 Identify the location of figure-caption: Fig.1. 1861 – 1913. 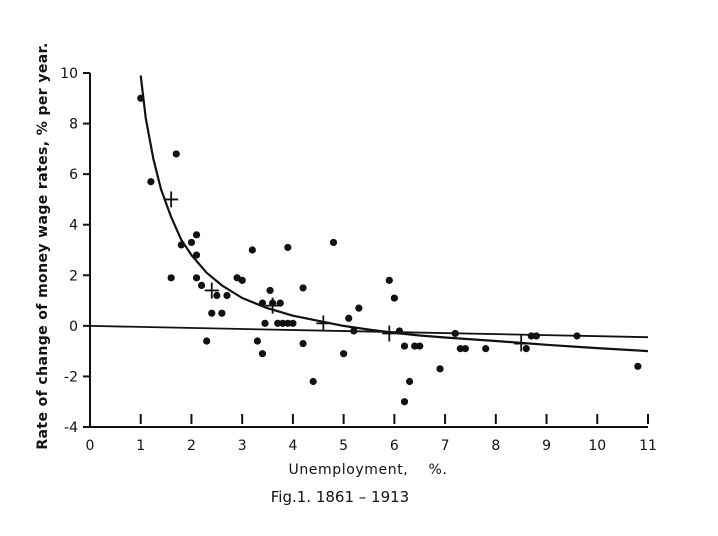
(340, 497).